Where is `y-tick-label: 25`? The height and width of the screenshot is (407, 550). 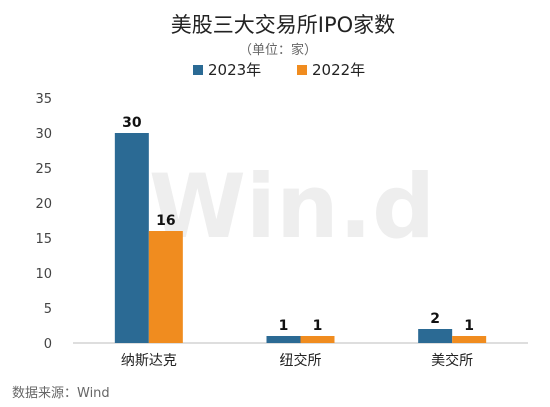 y-tick-label: 25 is located at coordinates (43, 169).